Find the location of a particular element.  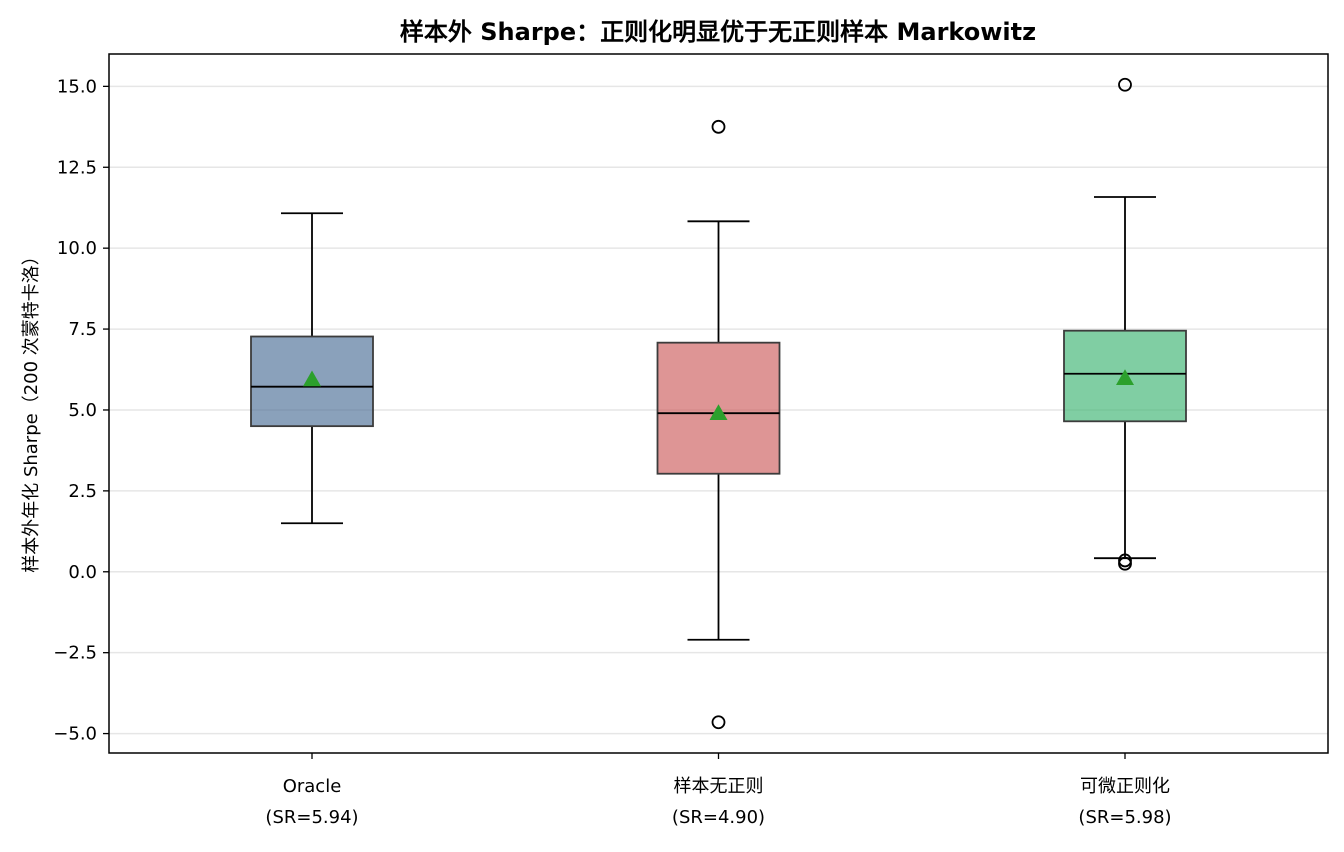

x-tick-sublabel: (SR=4.90) is located at coordinates (718, 817).